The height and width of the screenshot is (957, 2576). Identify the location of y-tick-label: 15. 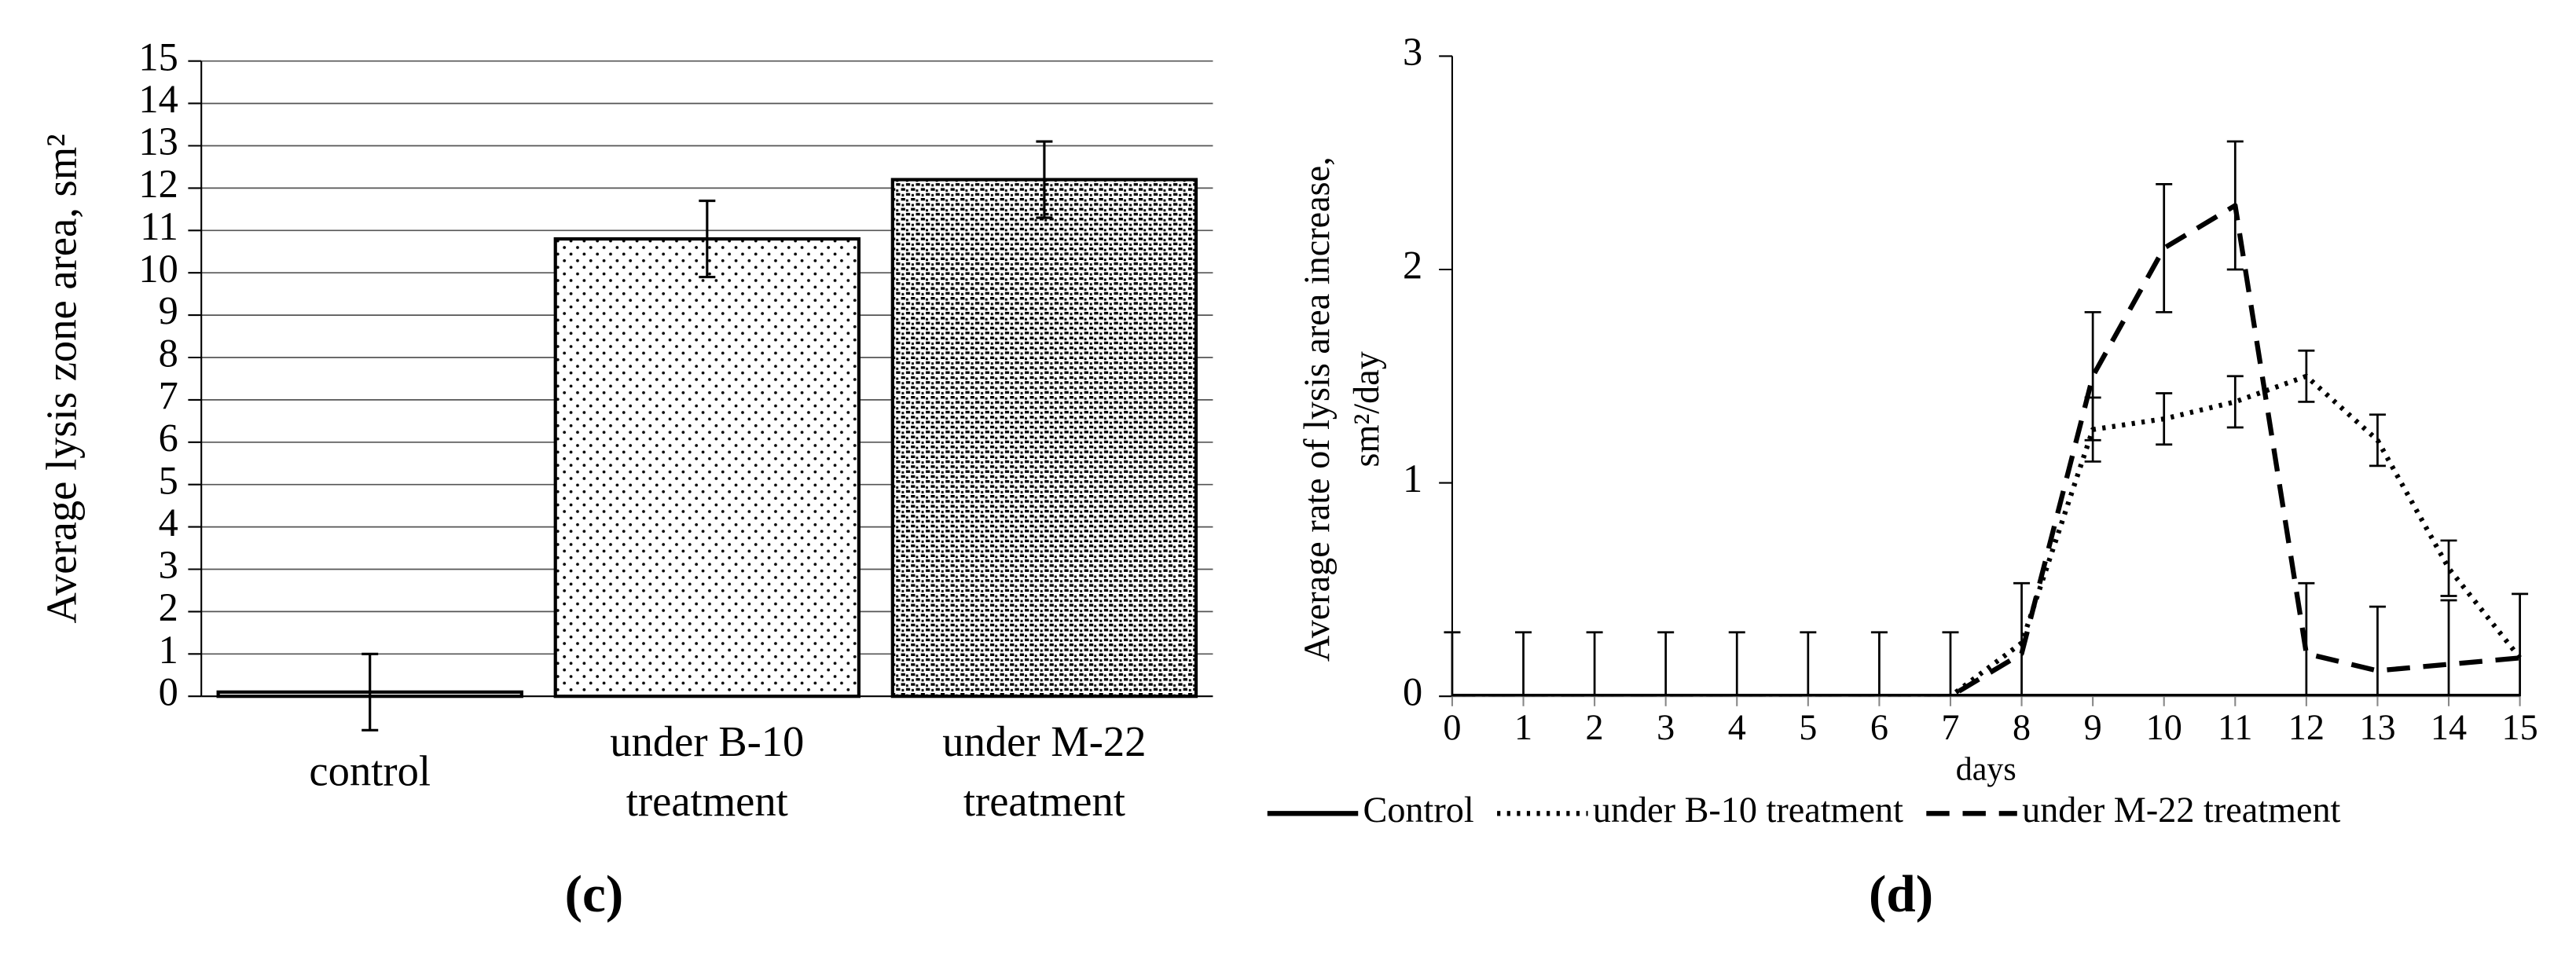
(158, 57).